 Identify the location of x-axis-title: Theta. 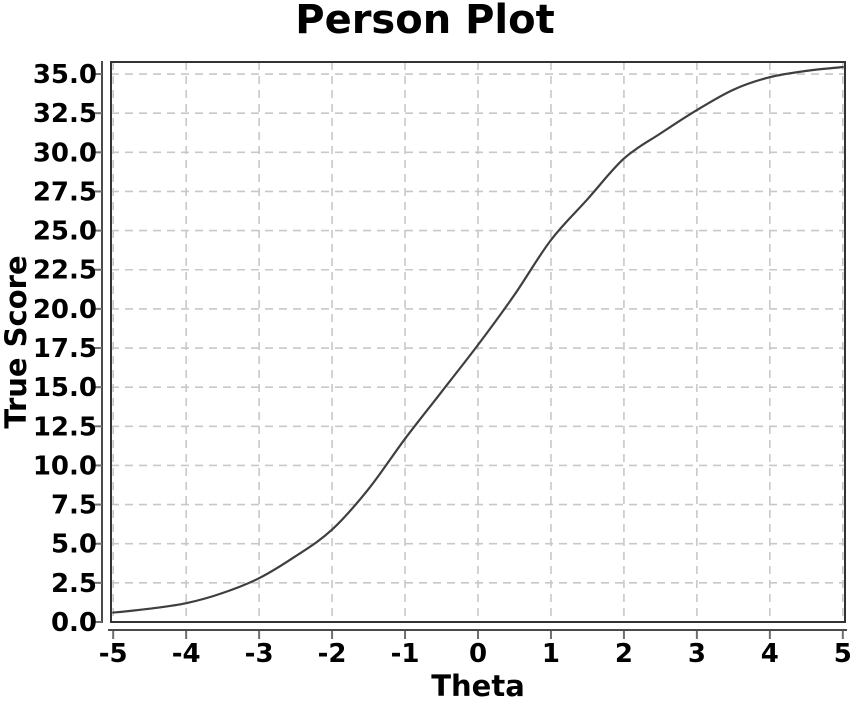
(478, 686).